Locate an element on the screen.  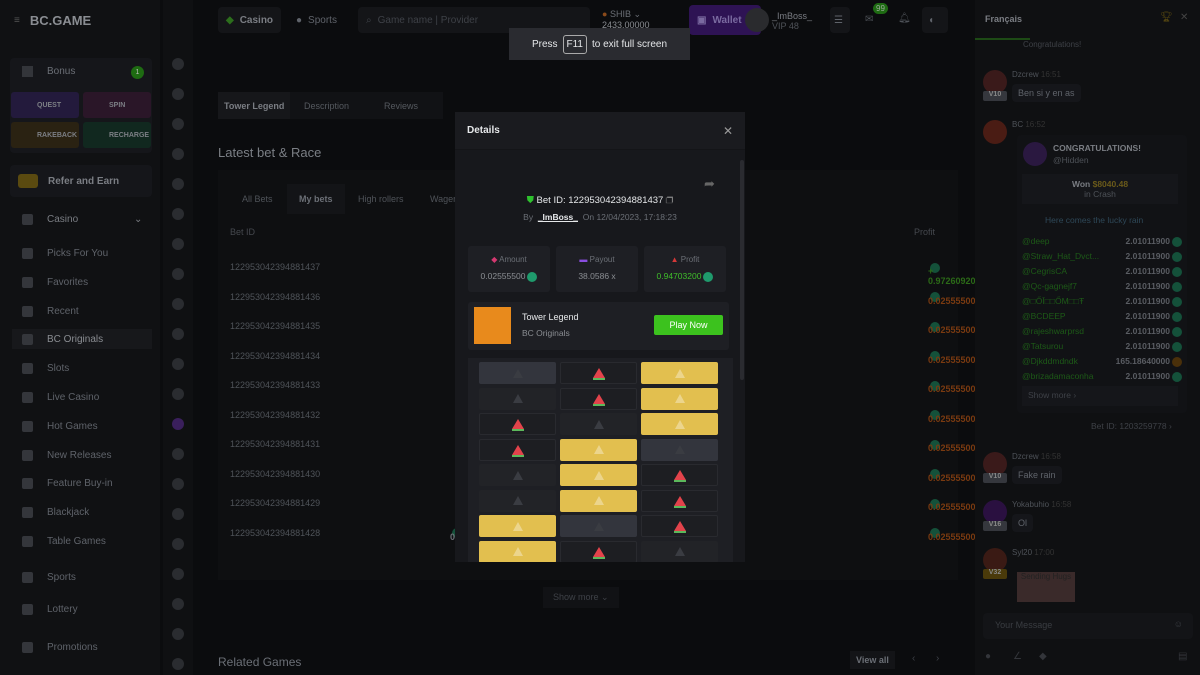
trophy-icon: 🏆︎ is located at coordinates (1166, 17).